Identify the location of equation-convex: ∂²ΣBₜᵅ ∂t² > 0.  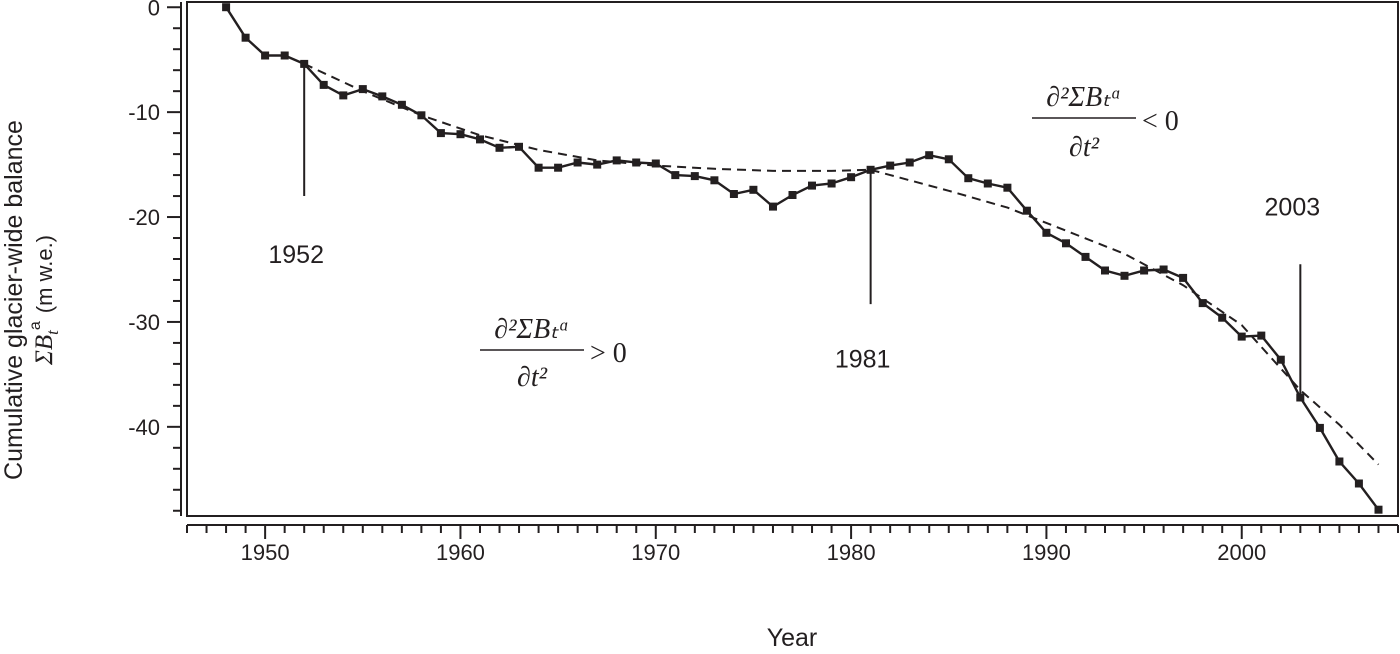
(553, 353).